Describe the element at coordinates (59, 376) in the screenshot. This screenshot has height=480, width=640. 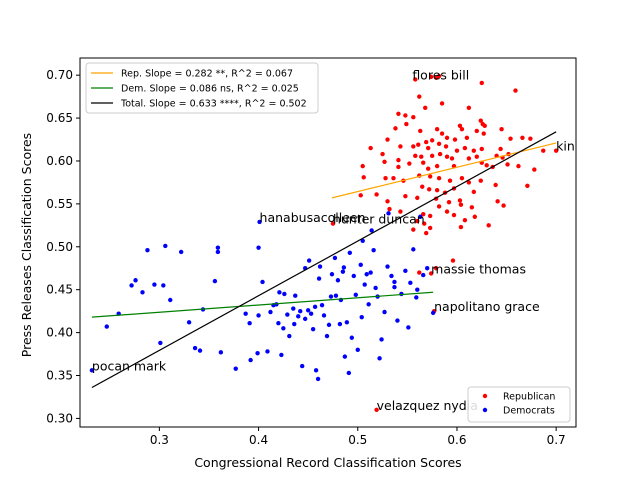
I see `y-tick-label: 0.35` at that location.